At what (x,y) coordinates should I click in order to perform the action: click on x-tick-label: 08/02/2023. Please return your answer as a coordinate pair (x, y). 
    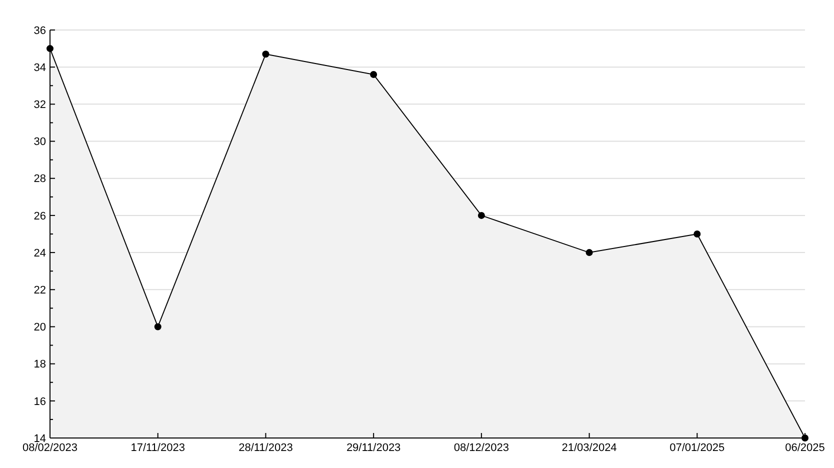
    Looking at the image, I should click on (50, 448).